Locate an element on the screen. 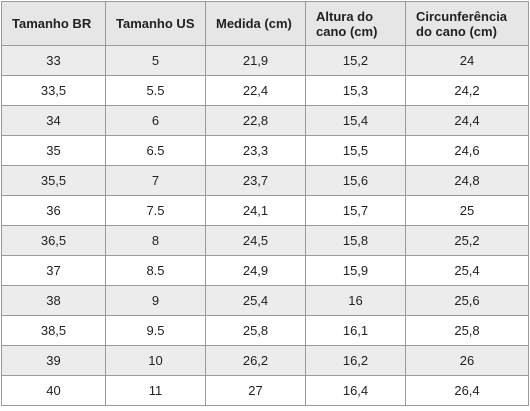 Image resolution: width=530 pixels, height=411 pixels. table-cell: 24,9 is located at coordinates (255, 270).